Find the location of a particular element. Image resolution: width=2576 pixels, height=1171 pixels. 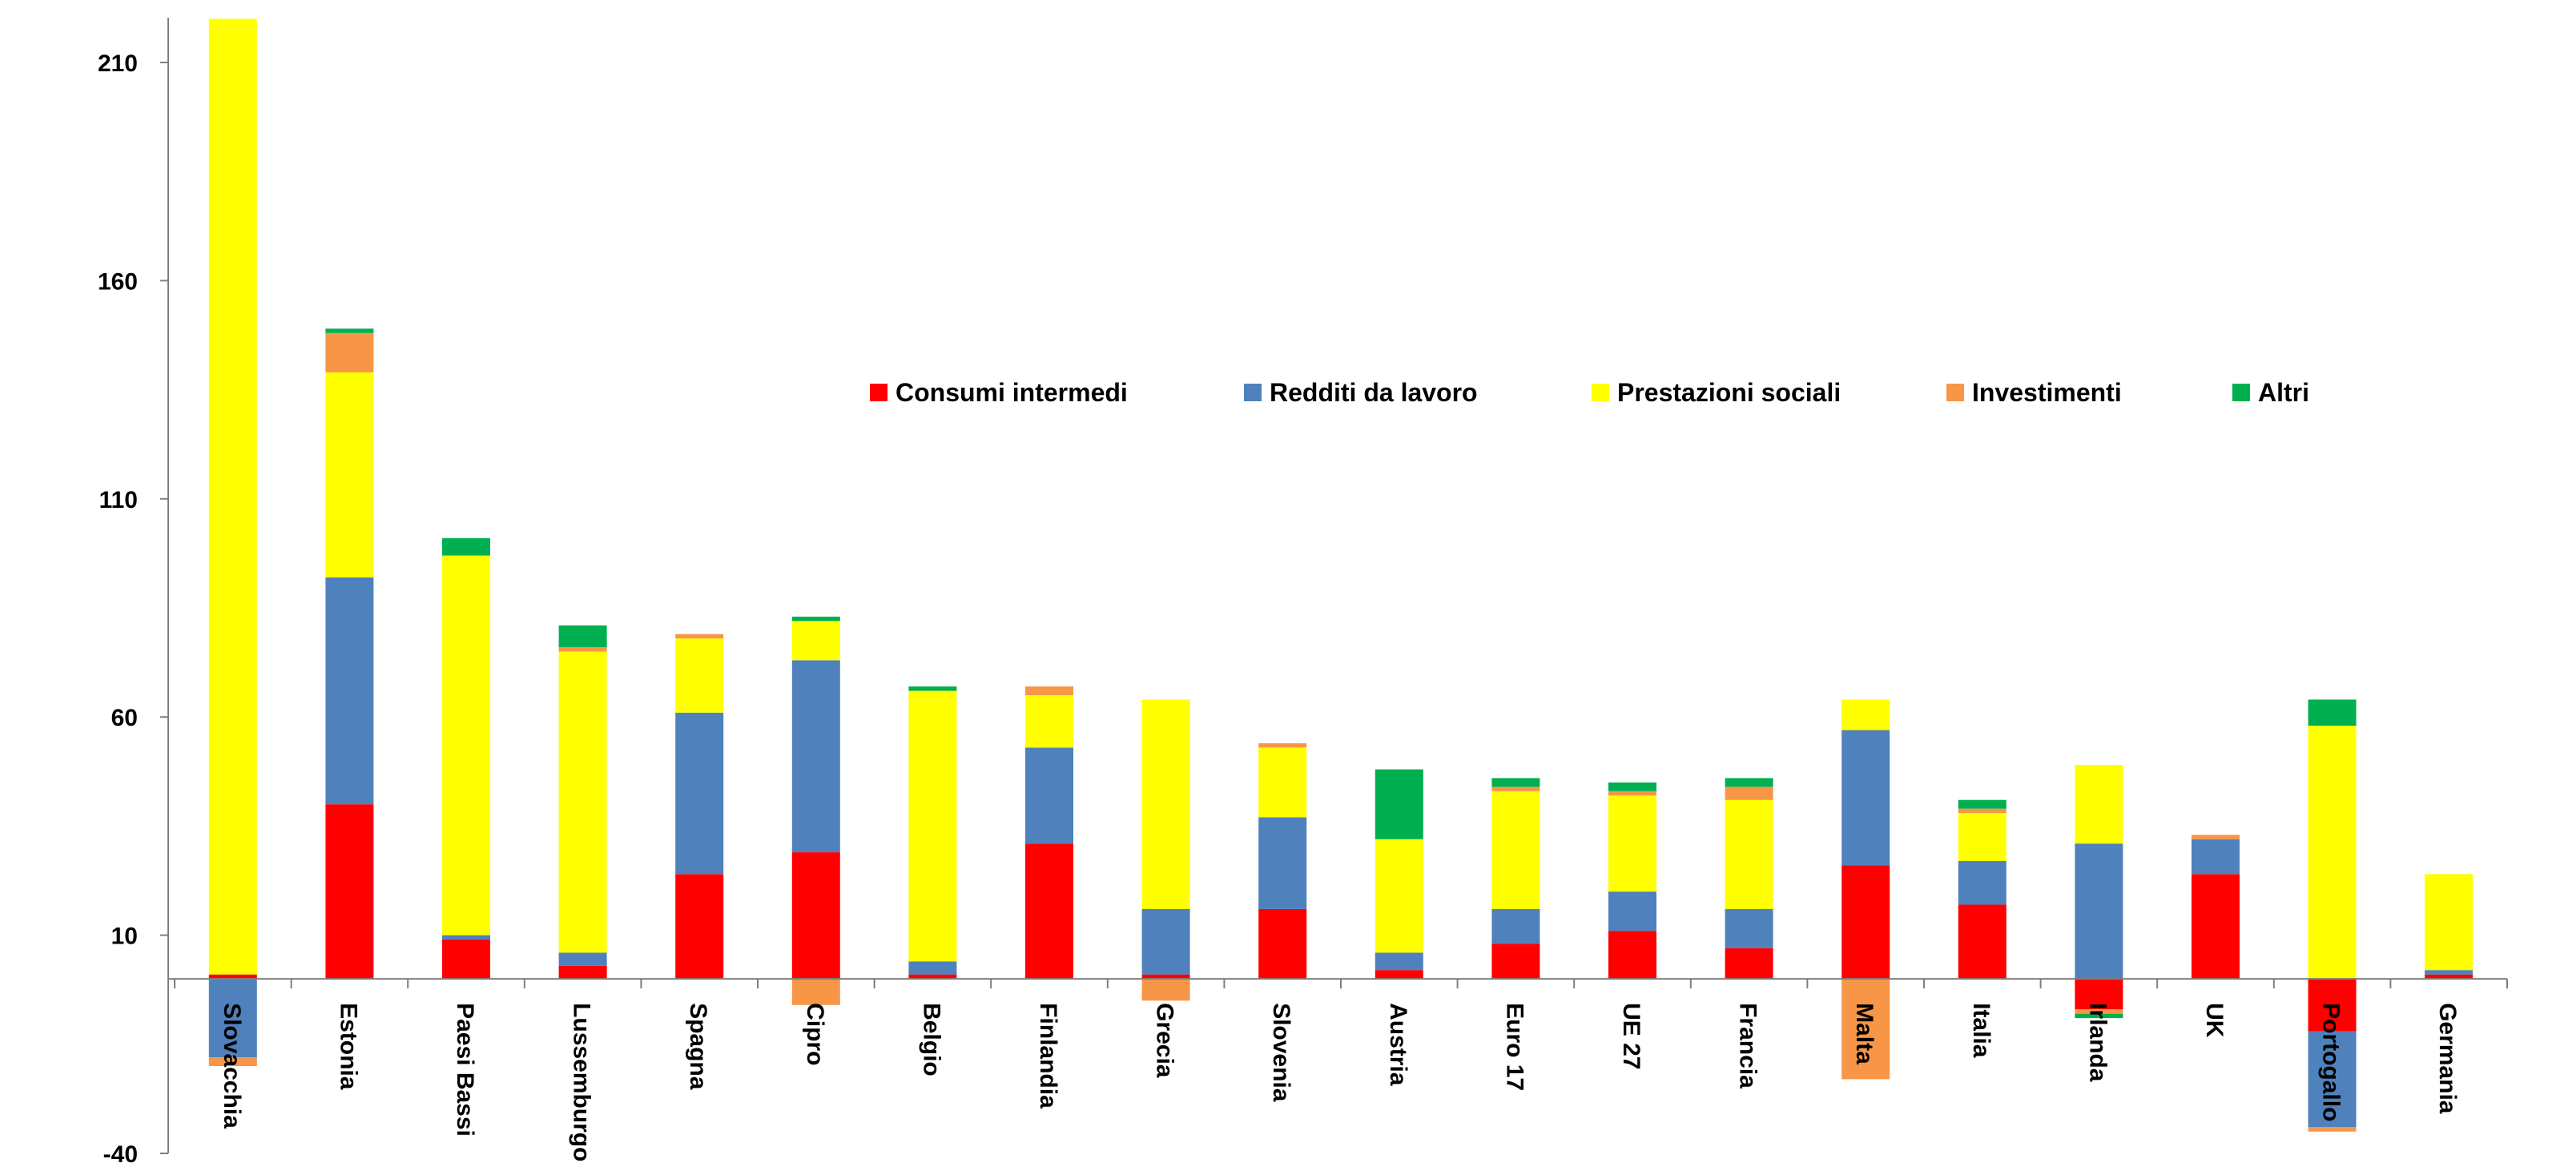

legend-label: Consumi intermedi is located at coordinates (1012, 392).